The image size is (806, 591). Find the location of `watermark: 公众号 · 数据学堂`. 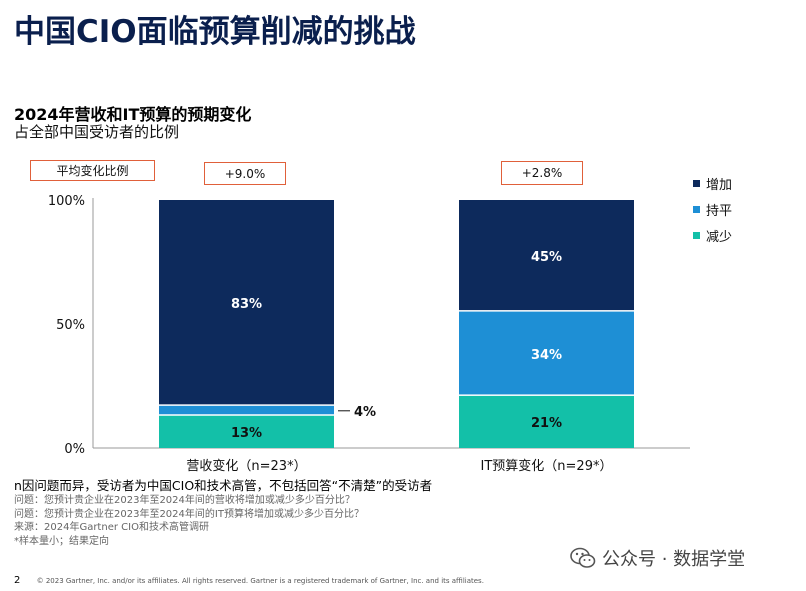

watermark: 公众号 · 数据学堂 is located at coordinates (657, 558).